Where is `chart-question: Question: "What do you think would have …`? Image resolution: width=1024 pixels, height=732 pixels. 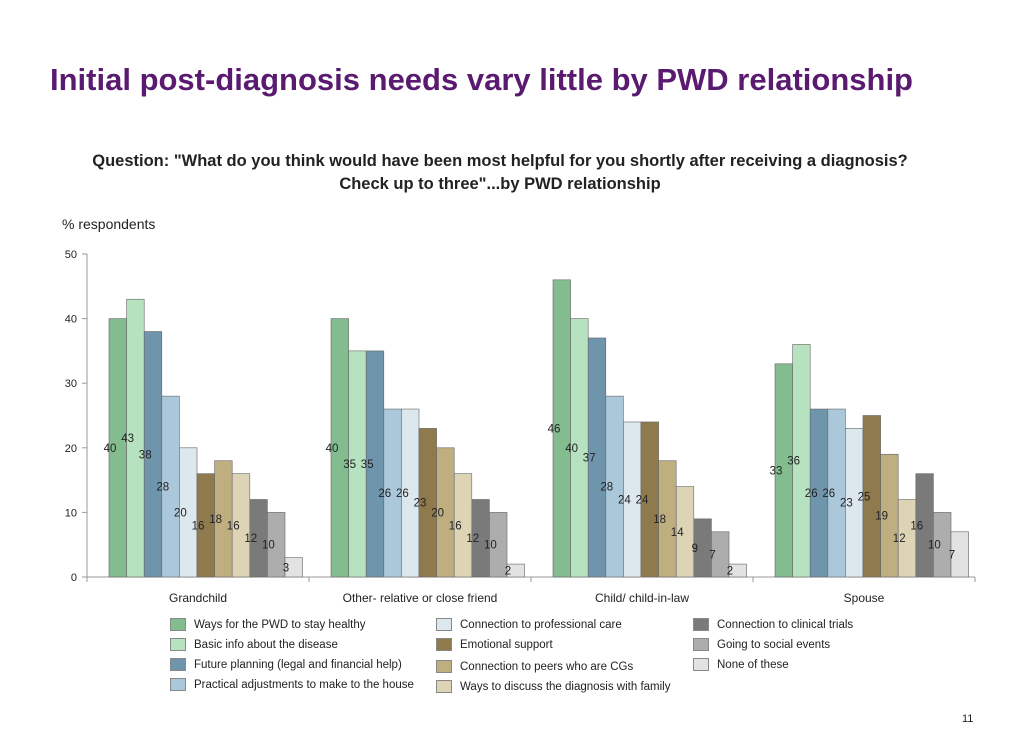
chart-question: Question: "What do you think would have … is located at coordinates (500, 172).